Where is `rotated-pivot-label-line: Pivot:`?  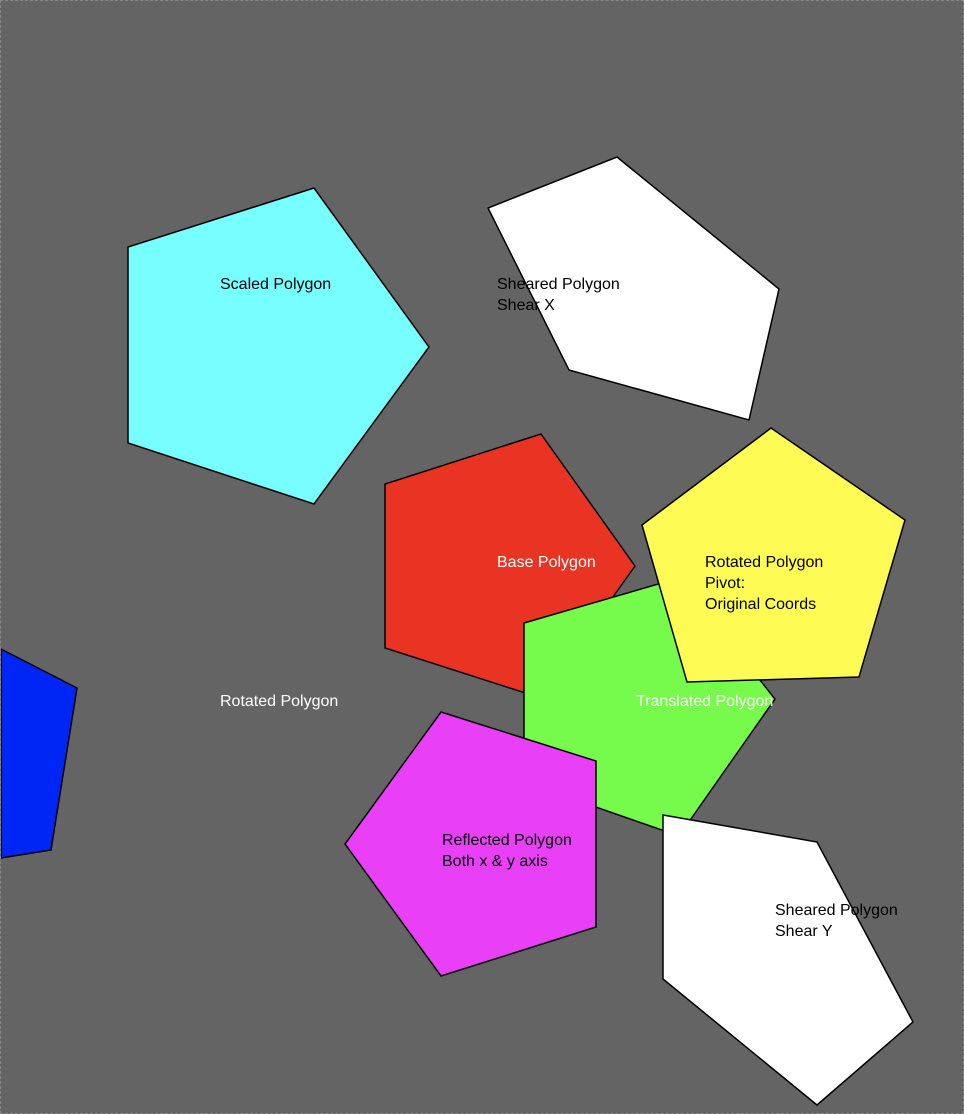 rotated-pivot-label-line: Pivot: is located at coordinates (725, 583).